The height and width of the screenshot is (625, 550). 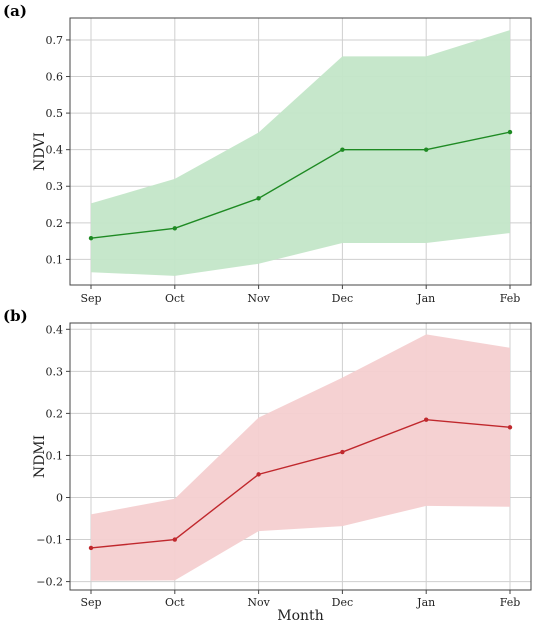 What do you see at coordinates (55, 40) in the screenshot?
I see `y-tick-label: 0.7` at bounding box center [55, 40].